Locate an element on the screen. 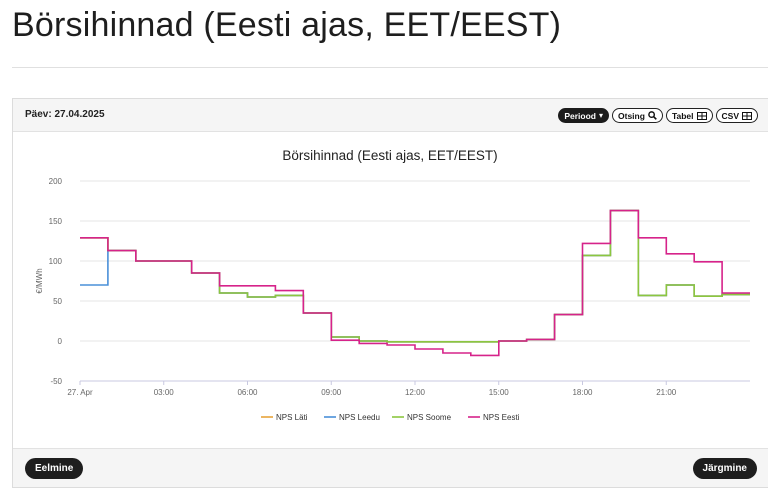 This screenshot has height=489, width=768. y-tick-label: 0 is located at coordinates (60, 341).